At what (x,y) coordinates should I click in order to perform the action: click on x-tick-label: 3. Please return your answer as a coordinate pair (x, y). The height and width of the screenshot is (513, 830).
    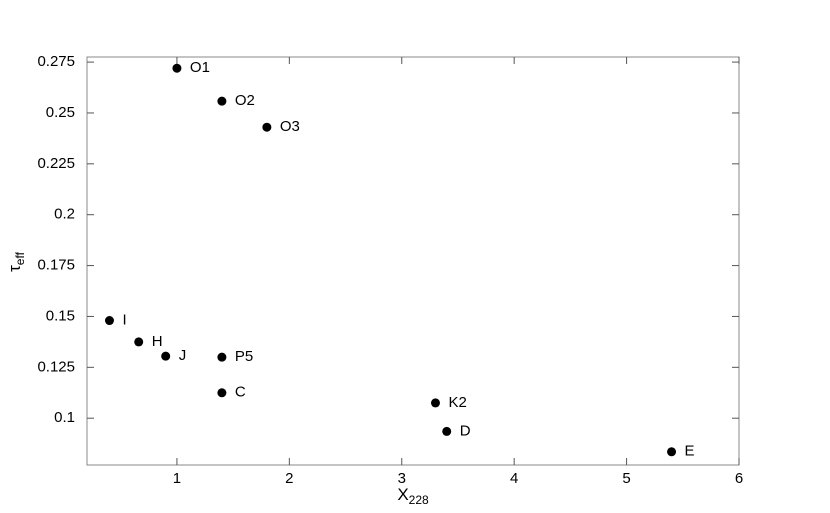
    Looking at the image, I should click on (402, 478).